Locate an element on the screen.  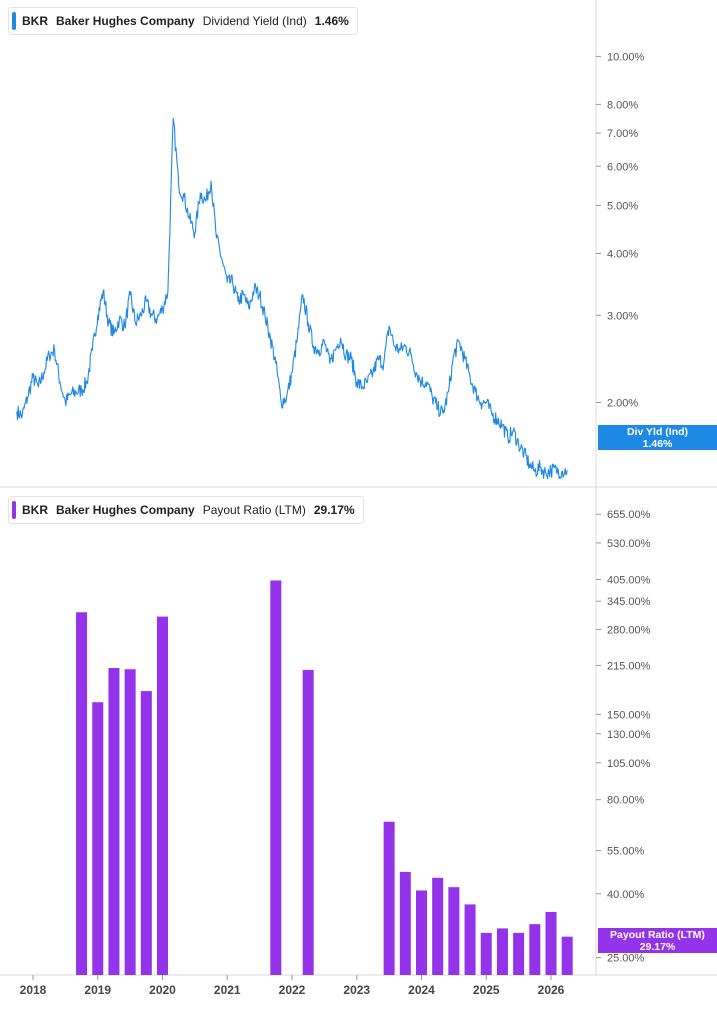
x-tick-label: 2023 is located at coordinates (356, 990).